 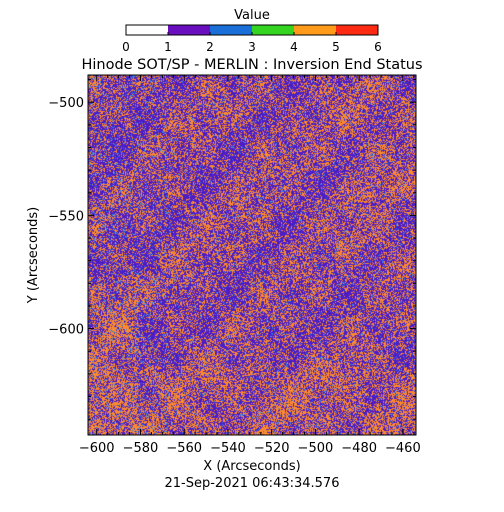 What do you see at coordinates (168, 47) in the screenshot?
I see `colorbar-tick-label: 1` at bounding box center [168, 47].